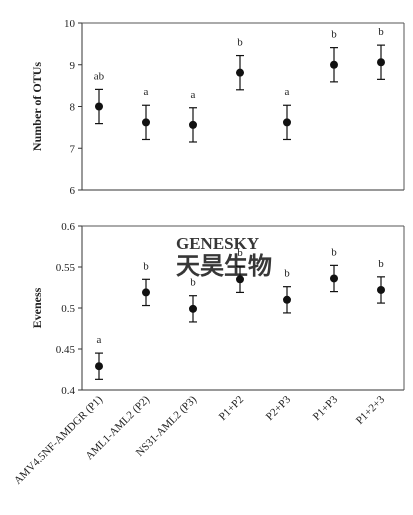 Image resolution: width=413 pixels, height=515 pixels. I want to click on watermark: GENESKY 天昊生物, so click(224, 257).